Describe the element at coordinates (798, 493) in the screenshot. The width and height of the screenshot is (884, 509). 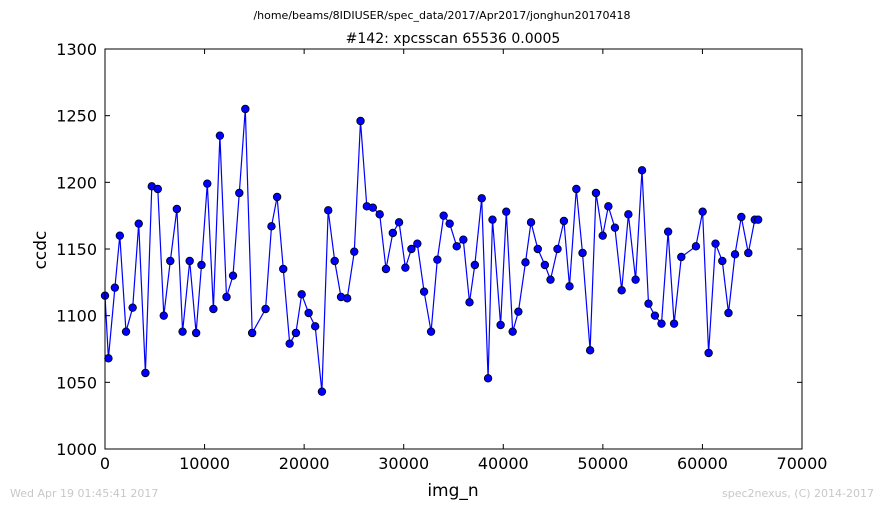
I see `footer-credit: spec2nexus, (C) 2014-2017` at that location.